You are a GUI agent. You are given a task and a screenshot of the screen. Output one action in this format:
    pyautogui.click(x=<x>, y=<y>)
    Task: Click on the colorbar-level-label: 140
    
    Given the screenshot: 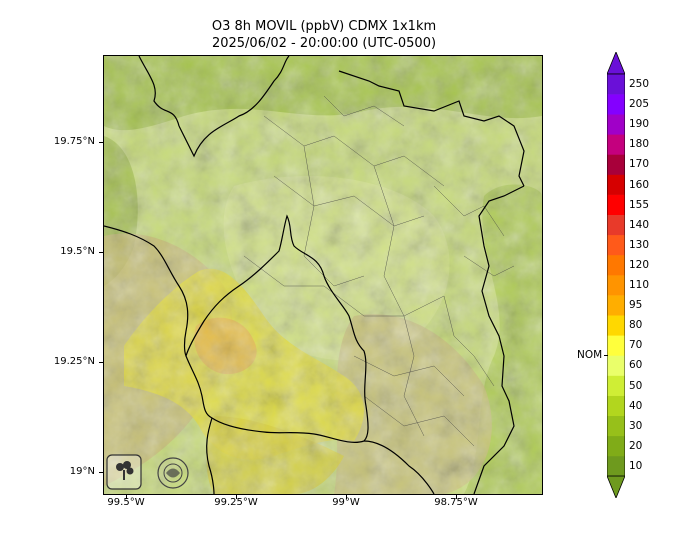 What is the action you would take?
    pyautogui.click(x=639, y=224)
    